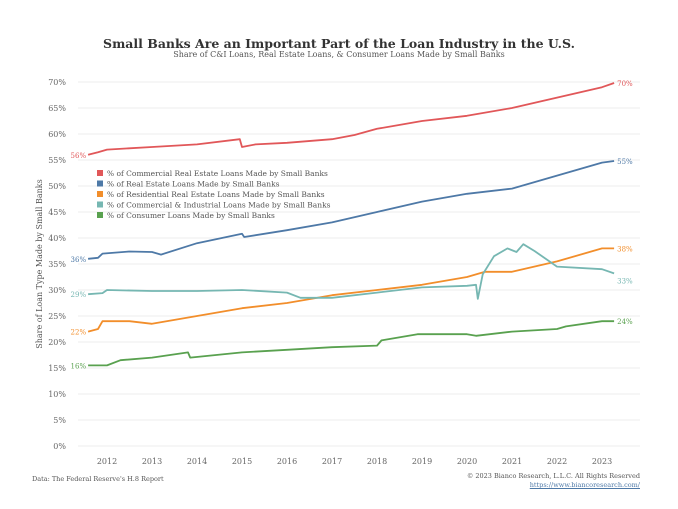 The height and width of the screenshot is (509, 678). I want to click on legend-label: % of Consumer Loans Made by Small Banks, so click(191, 215).